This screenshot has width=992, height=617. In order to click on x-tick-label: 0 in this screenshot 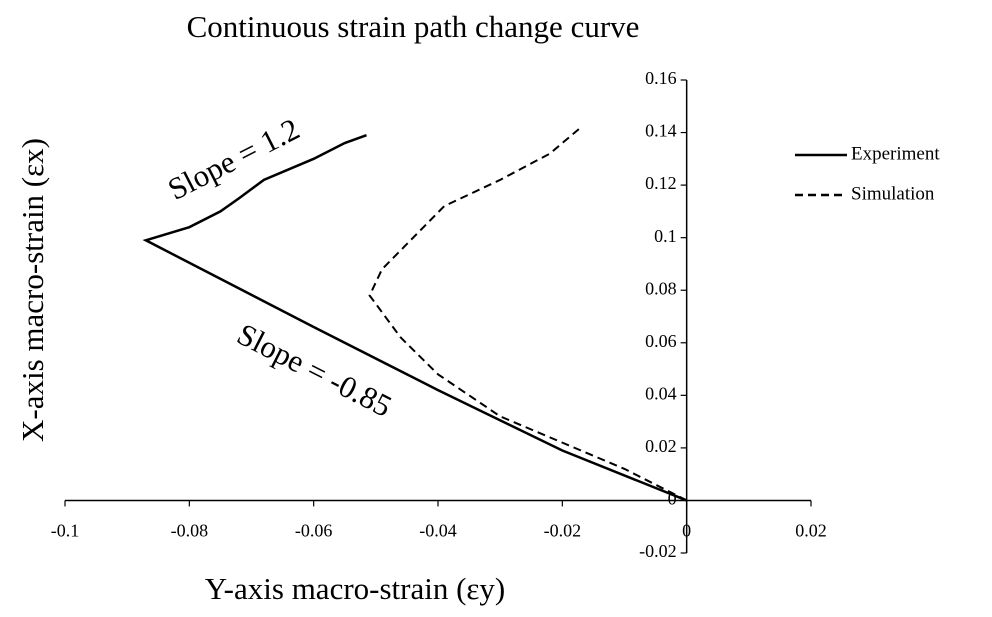, I will do `click(686, 531)`.